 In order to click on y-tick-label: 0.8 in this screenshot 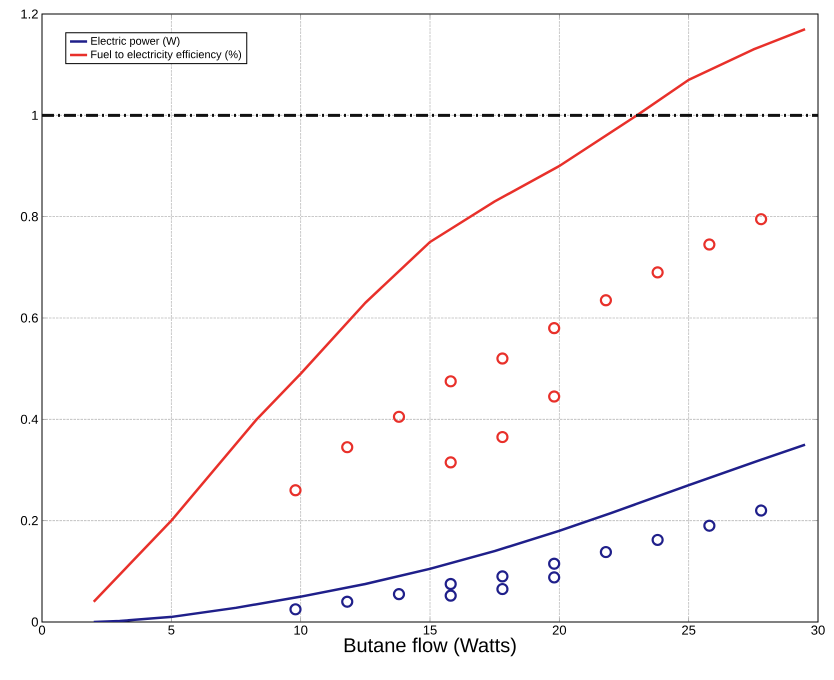, I will do `click(29, 217)`.